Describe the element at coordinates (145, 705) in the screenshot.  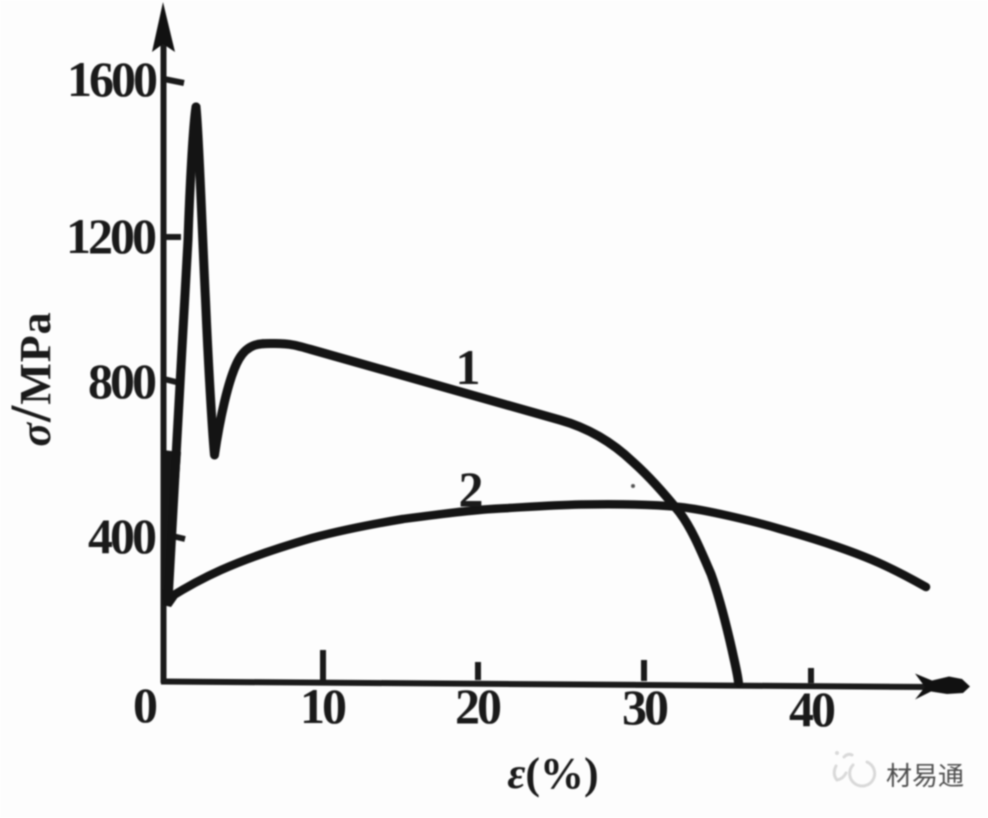
I see `svg-text: 0` at that location.